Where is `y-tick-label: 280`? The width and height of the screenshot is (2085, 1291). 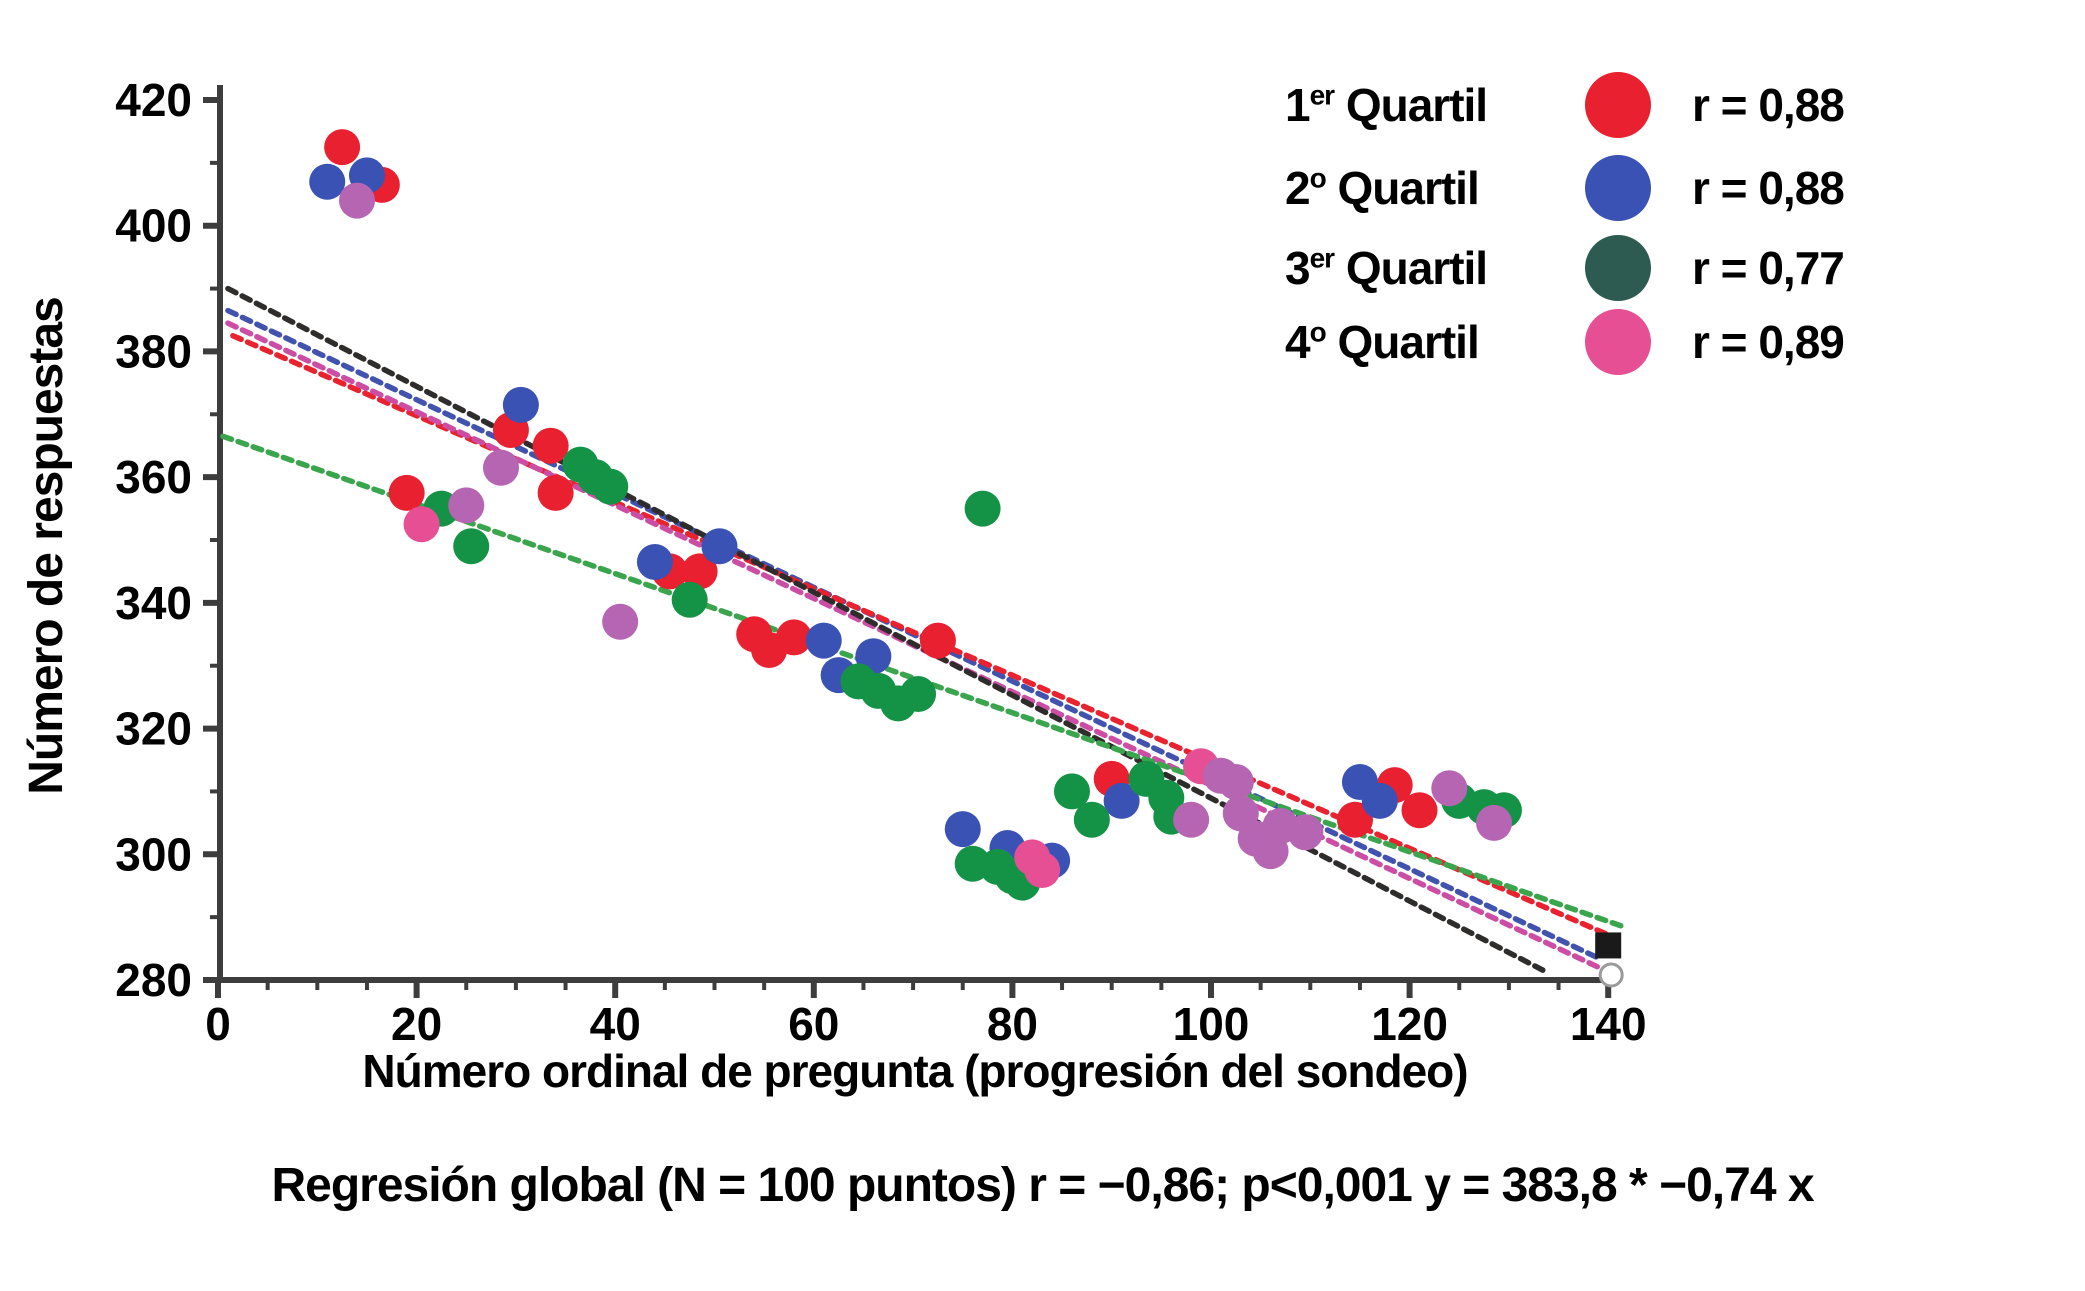 y-tick-label: 280 is located at coordinates (153, 980).